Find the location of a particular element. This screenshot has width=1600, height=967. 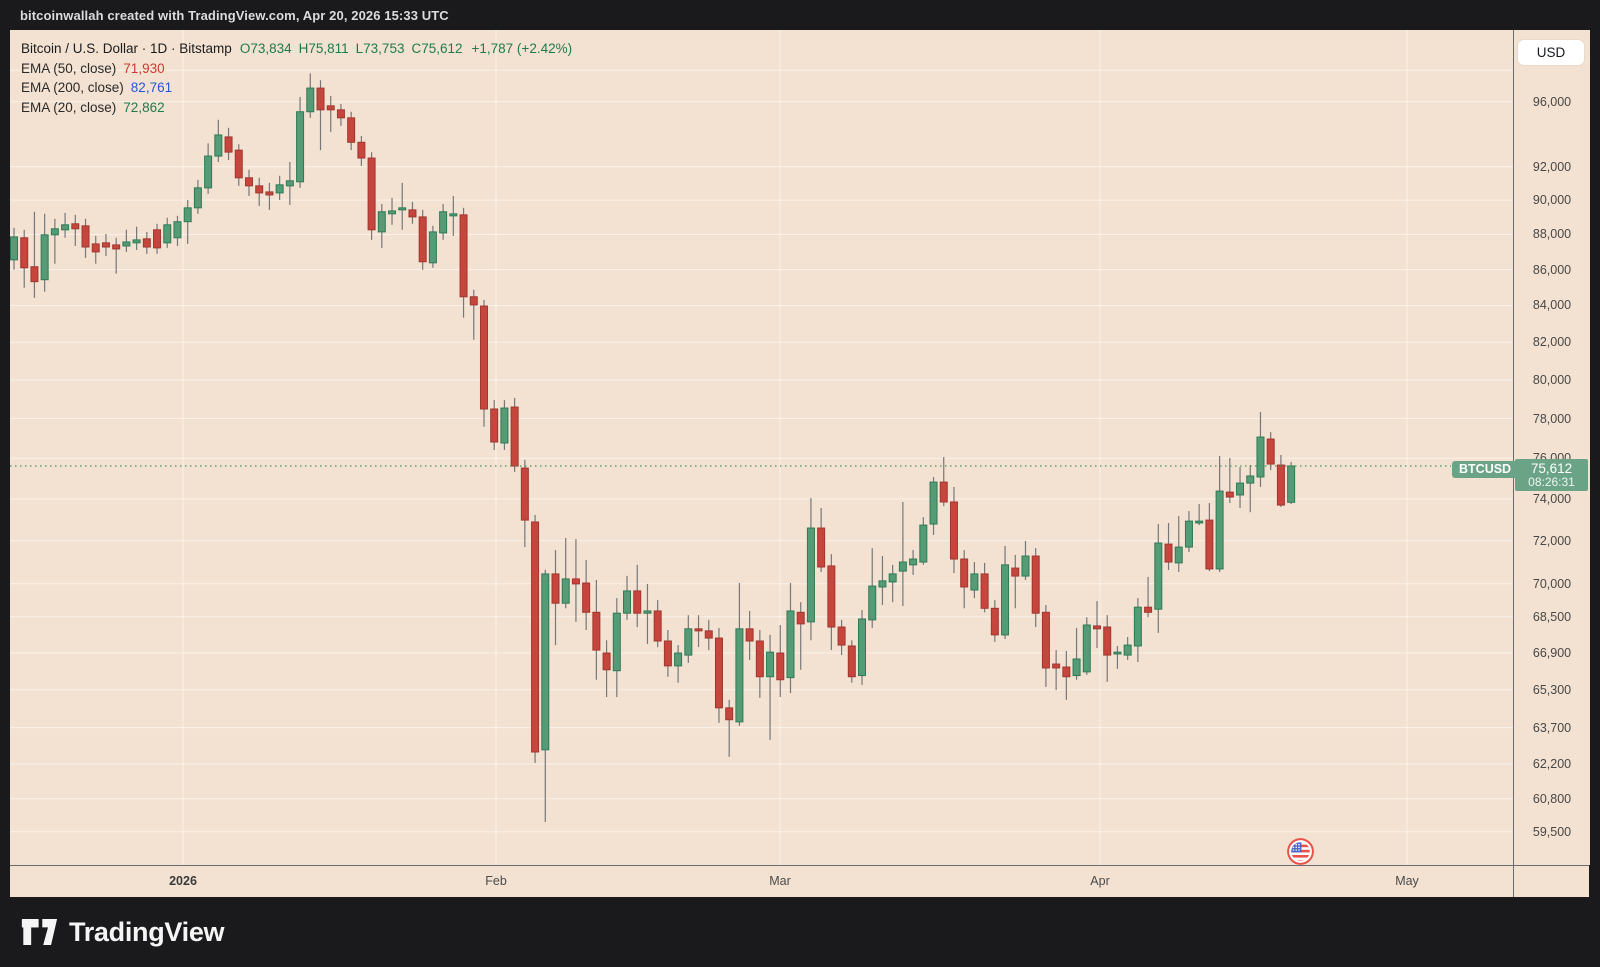

us-flag-icon is located at coordinates (1300, 854).